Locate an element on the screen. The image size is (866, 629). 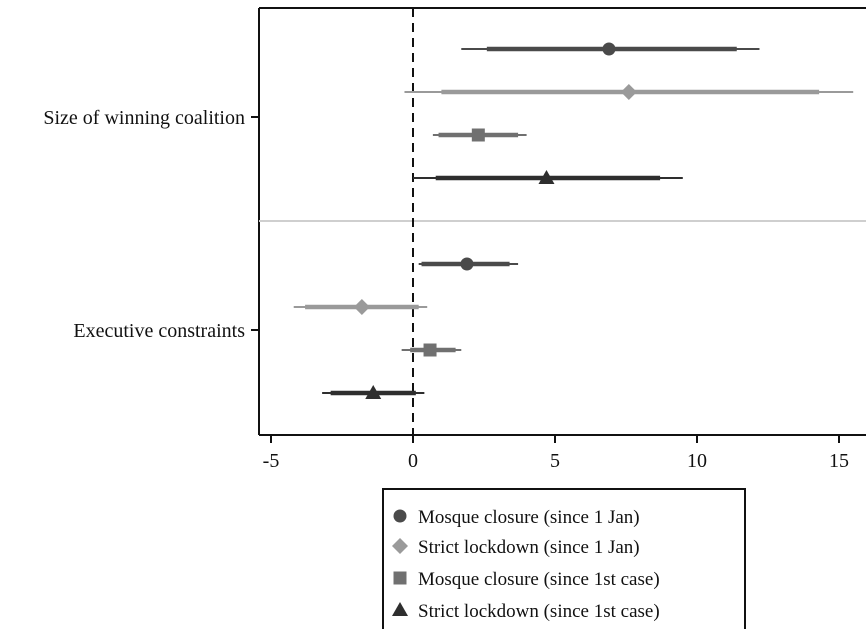
legend-item: Strict lockdown (since 1st case) is located at coordinates (526, 611).